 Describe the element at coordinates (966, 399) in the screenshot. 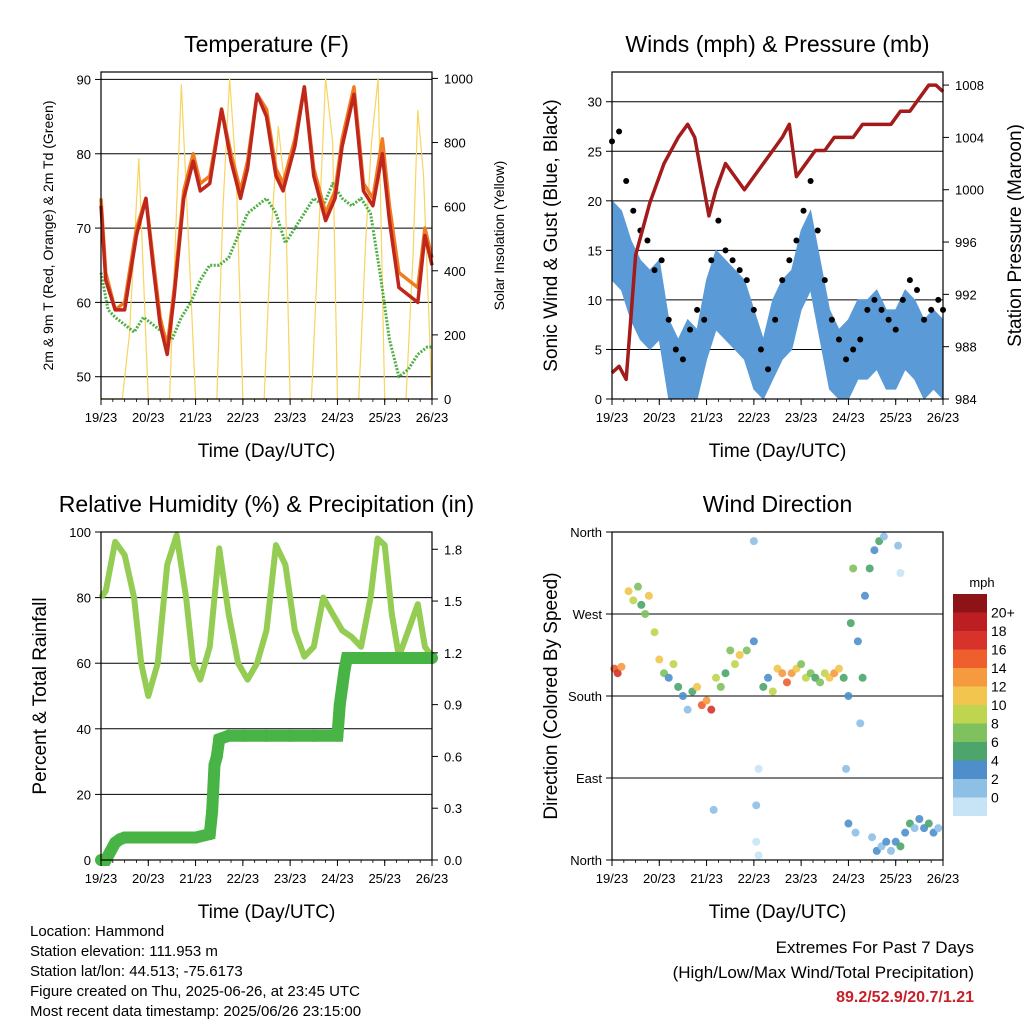

I see `y2-tick-label: 984` at that location.